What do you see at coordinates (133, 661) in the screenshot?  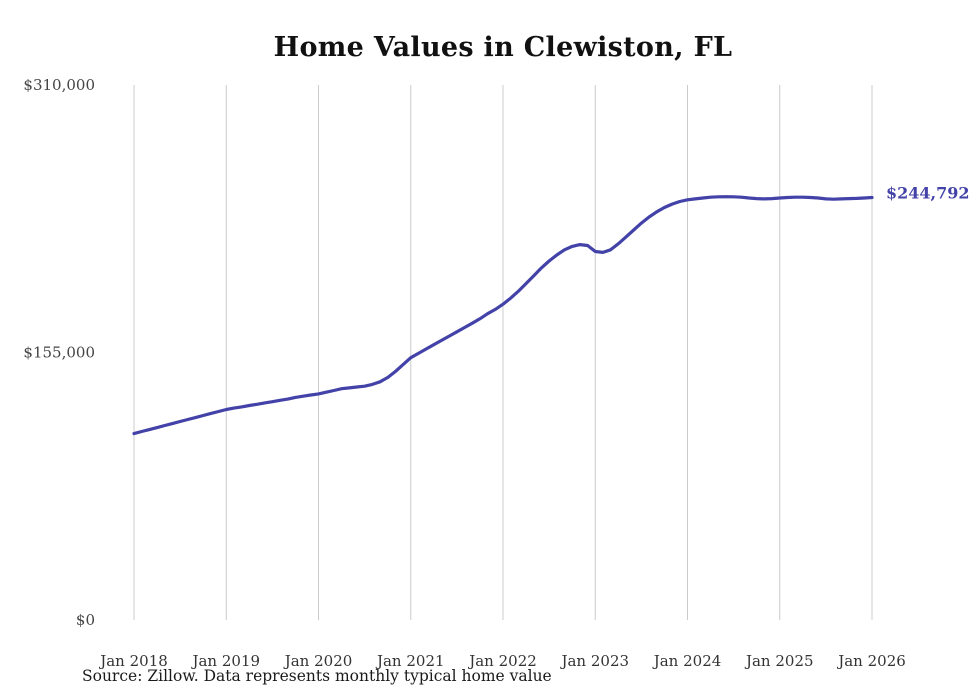 I see `x-tick-label: Jan 2018` at bounding box center [133, 661].